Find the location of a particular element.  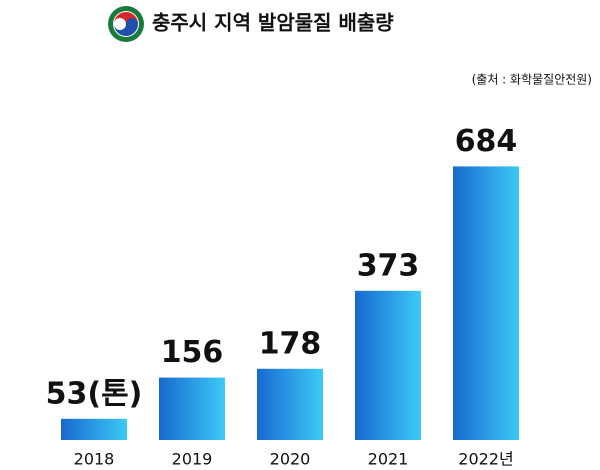

logo is located at coordinates (126, 24).